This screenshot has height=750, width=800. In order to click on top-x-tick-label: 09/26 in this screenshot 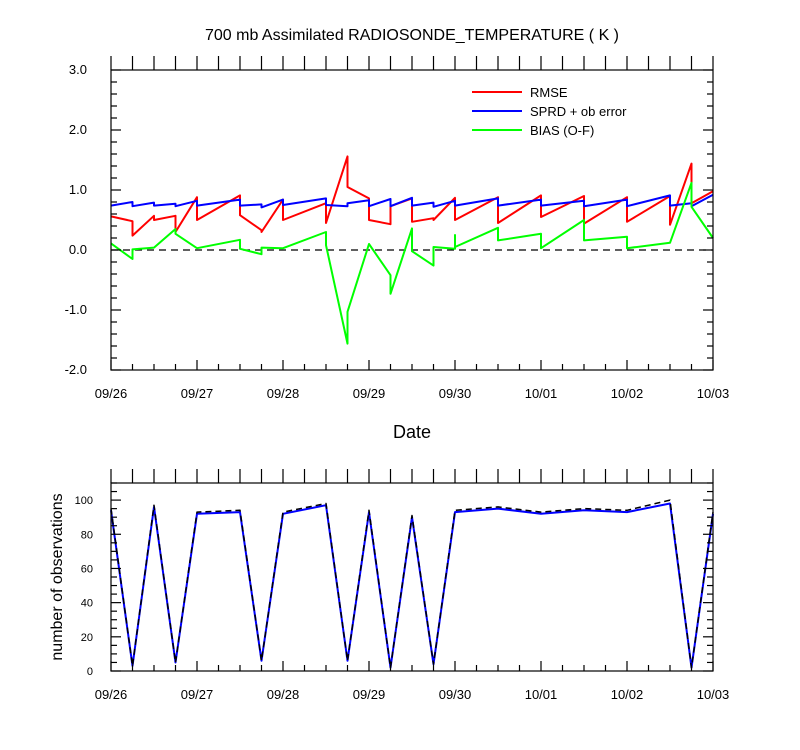, I will do `click(111, 393)`.